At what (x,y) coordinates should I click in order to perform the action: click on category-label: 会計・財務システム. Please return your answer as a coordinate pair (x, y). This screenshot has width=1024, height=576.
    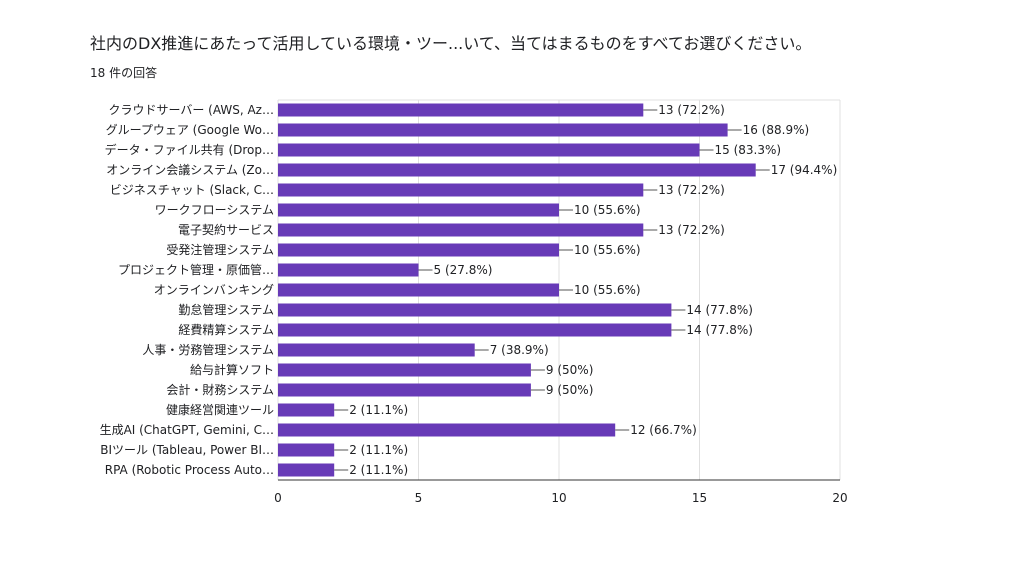
    Looking at the image, I should click on (220, 389).